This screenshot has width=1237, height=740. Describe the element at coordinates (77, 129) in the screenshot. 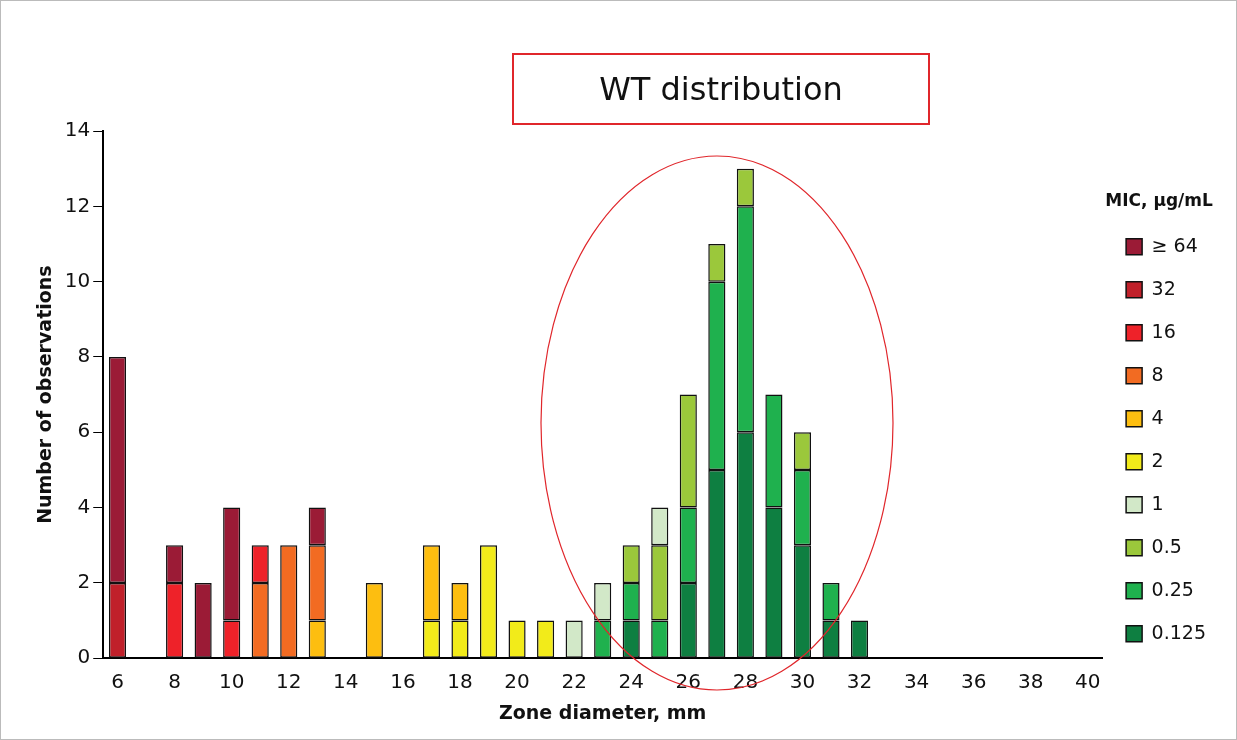

I see `y-tick-label: 14` at that location.